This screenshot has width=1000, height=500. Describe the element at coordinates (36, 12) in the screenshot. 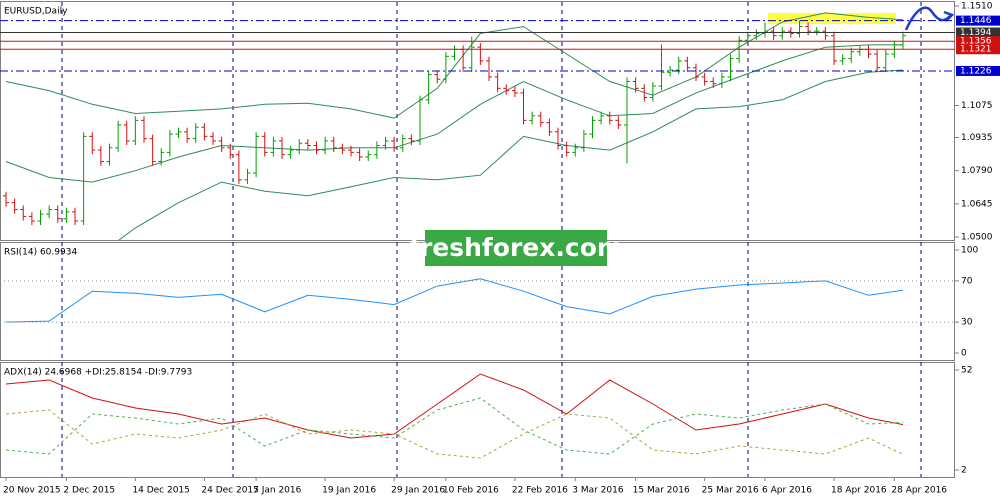

I see `panel-title: EURUSD,Daily` at that location.